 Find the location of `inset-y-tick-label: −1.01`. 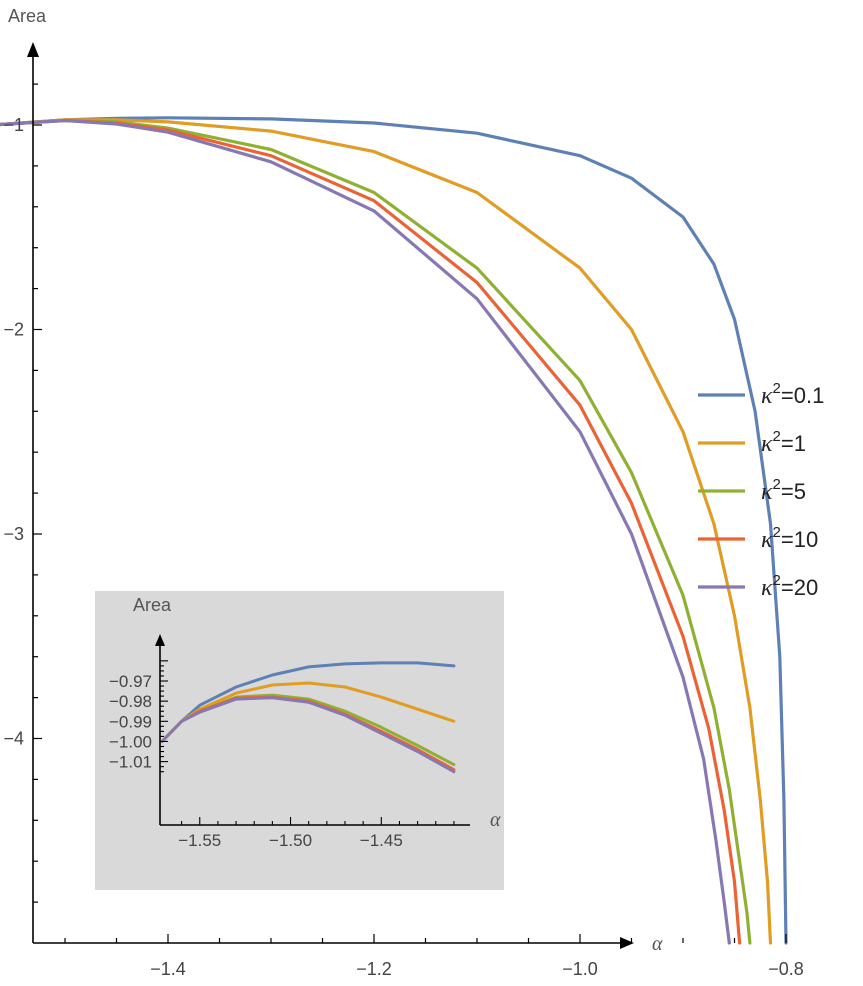

inset-y-tick-label: −1.01 is located at coordinates (130, 762).